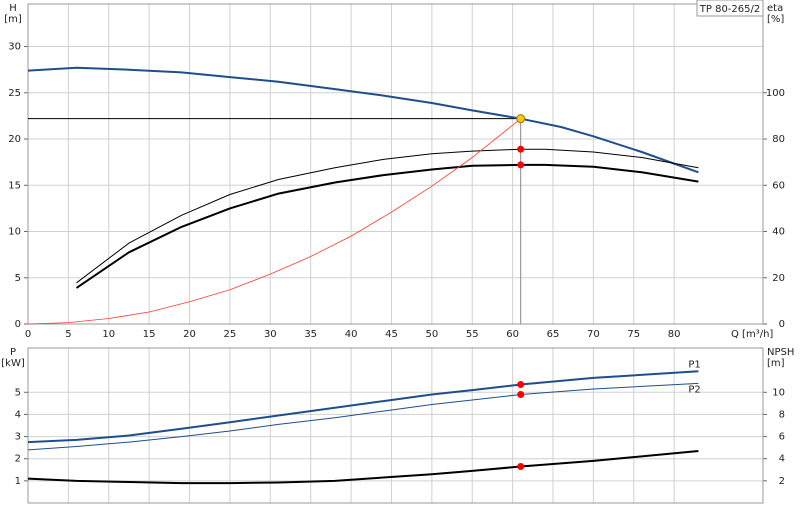 This screenshot has height=520, width=800. Describe the element at coordinates (782, 481) in the screenshot. I see `y2-tick-label: 2` at that location.